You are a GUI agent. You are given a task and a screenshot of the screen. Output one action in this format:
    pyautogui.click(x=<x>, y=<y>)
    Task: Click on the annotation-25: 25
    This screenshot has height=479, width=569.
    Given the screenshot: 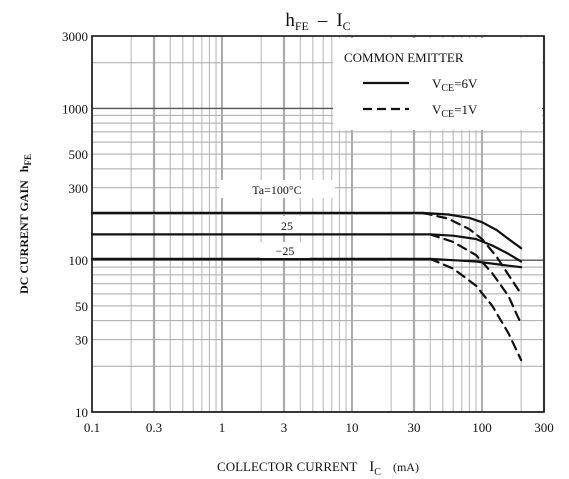 What is the action you would take?
    pyautogui.click(x=287, y=226)
    